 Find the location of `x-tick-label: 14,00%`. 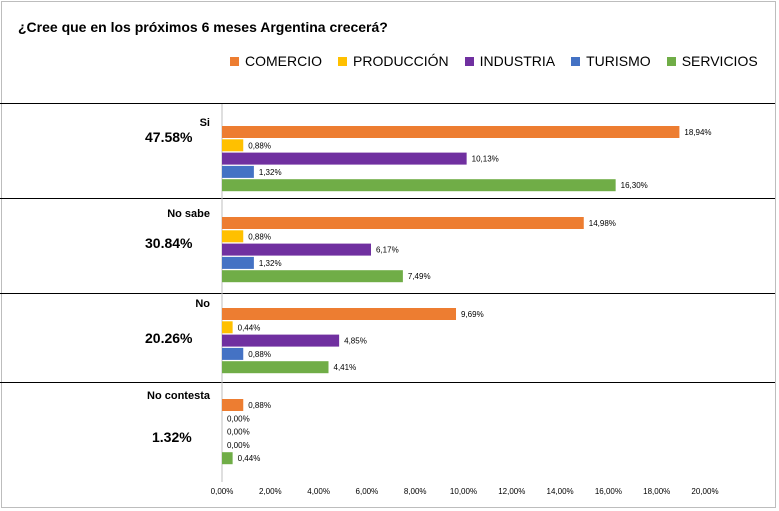

x-tick-label: 14,00% is located at coordinates (560, 491).